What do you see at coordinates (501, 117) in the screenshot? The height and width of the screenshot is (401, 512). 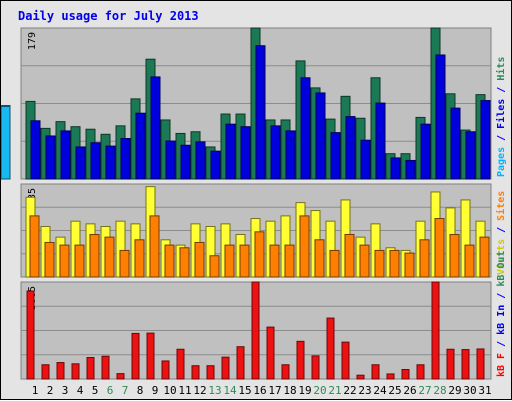 I see `panel-1-legend-label: Pages / Files / Hits` at bounding box center [501, 117].